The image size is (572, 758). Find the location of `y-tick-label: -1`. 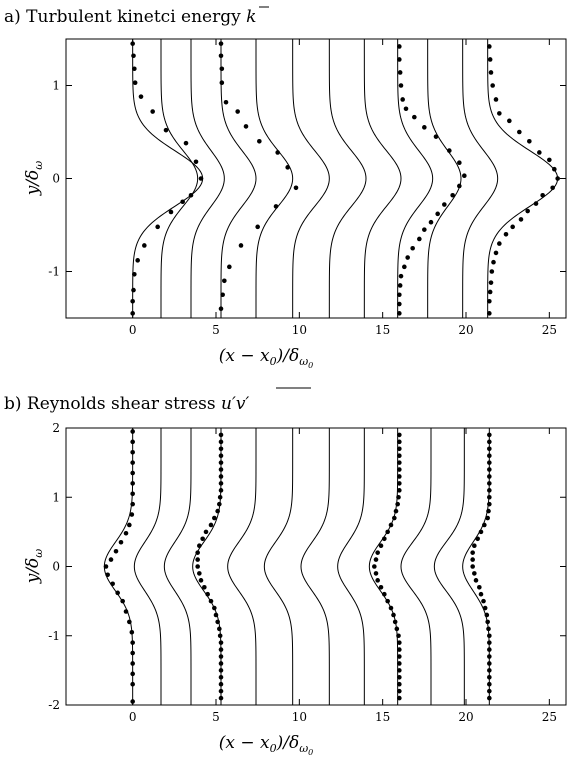

y-tick-label: -1 is located at coordinates (54, 272).